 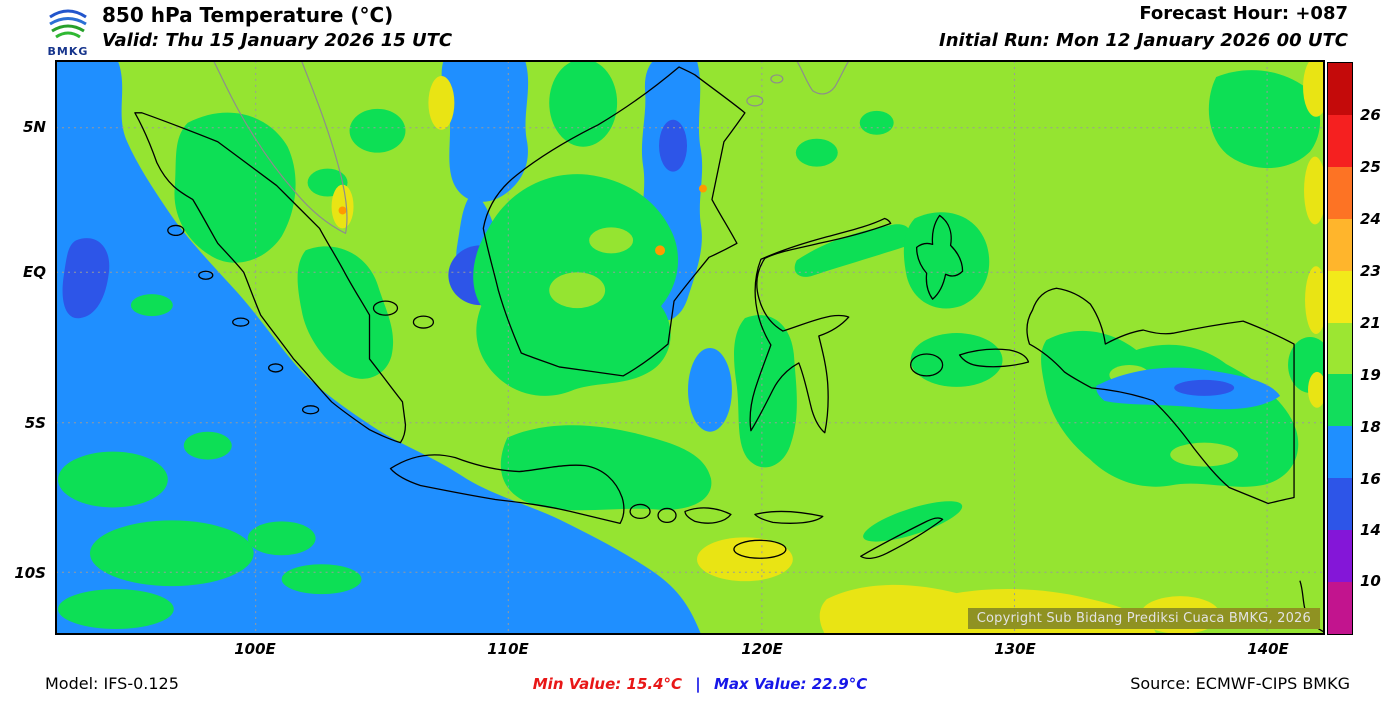 I want to click on coastlines-foreign, so click(x=531, y=147).